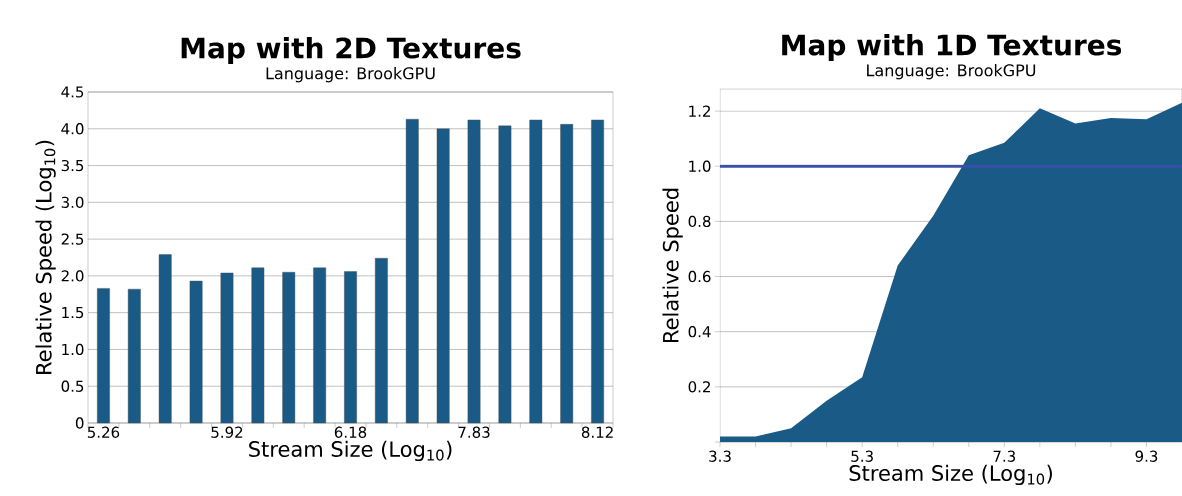 Image resolution: width=1182 pixels, height=496 pixels. What do you see at coordinates (72, 276) in the screenshot?
I see `y-tick-label: 2.0` at bounding box center [72, 276].